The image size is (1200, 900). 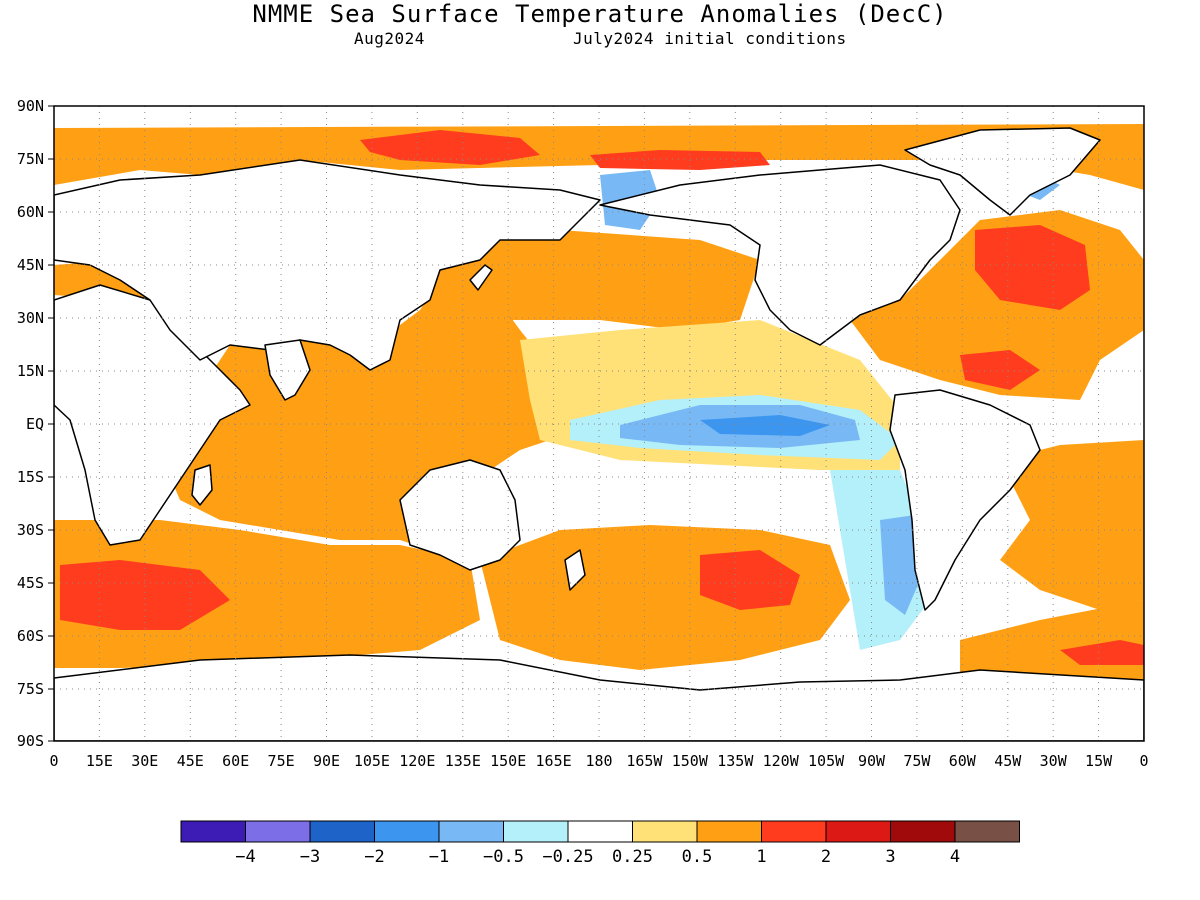 I want to click on eurasia-land, so click(x=327, y=265).